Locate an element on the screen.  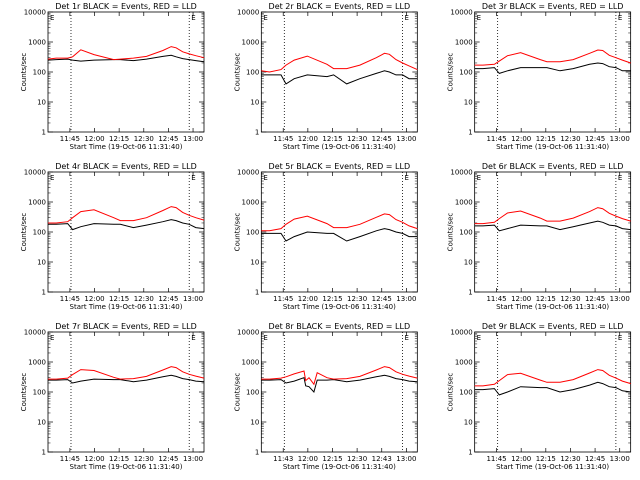
panel-title: Det 2r BLACK = Events, RED = LLD is located at coordinates (340, 6).